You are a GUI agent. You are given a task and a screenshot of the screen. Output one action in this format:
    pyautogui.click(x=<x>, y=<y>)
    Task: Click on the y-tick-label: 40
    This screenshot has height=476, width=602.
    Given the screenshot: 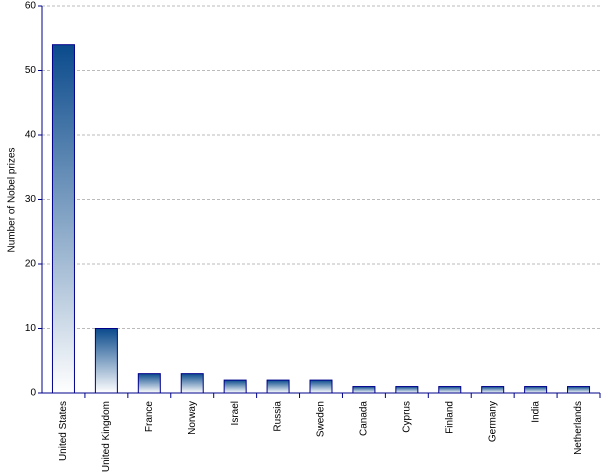 What is the action you would take?
    pyautogui.click(x=31, y=135)
    